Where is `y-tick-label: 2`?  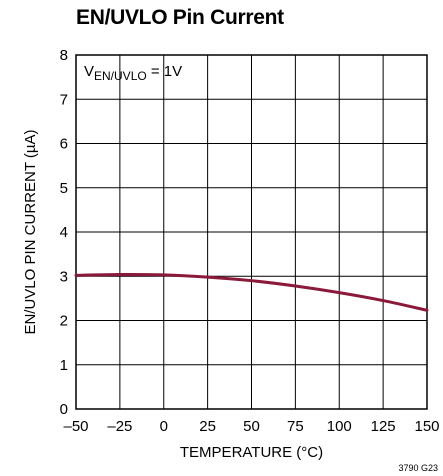
y-tick-label: 2 is located at coordinates (64, 321).